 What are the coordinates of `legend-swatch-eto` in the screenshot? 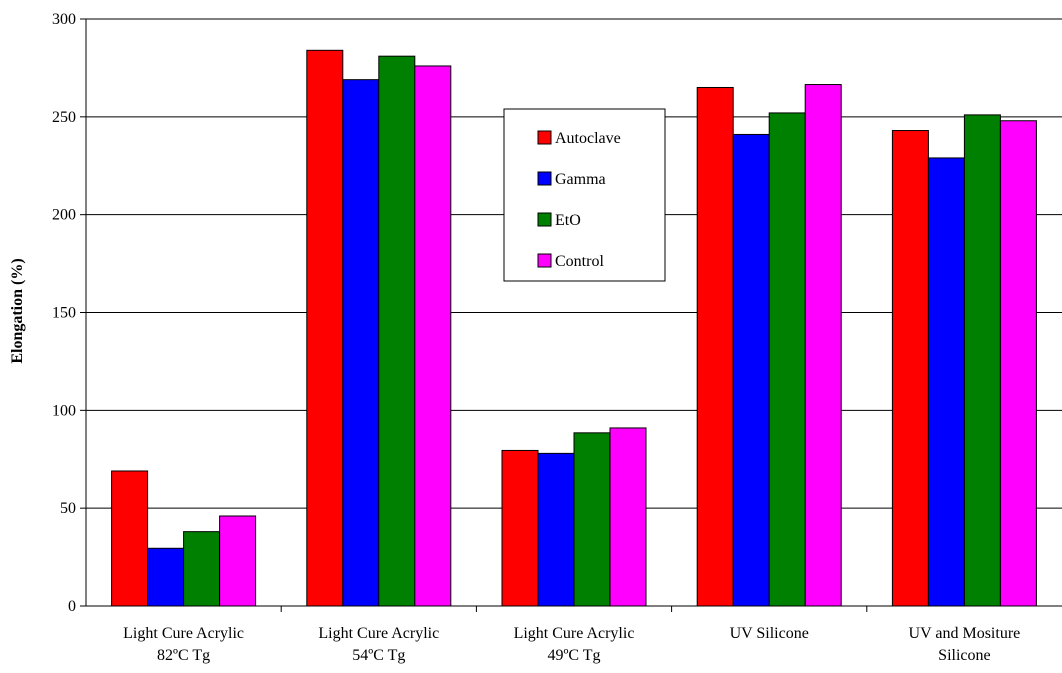 It's located at (544, 219).